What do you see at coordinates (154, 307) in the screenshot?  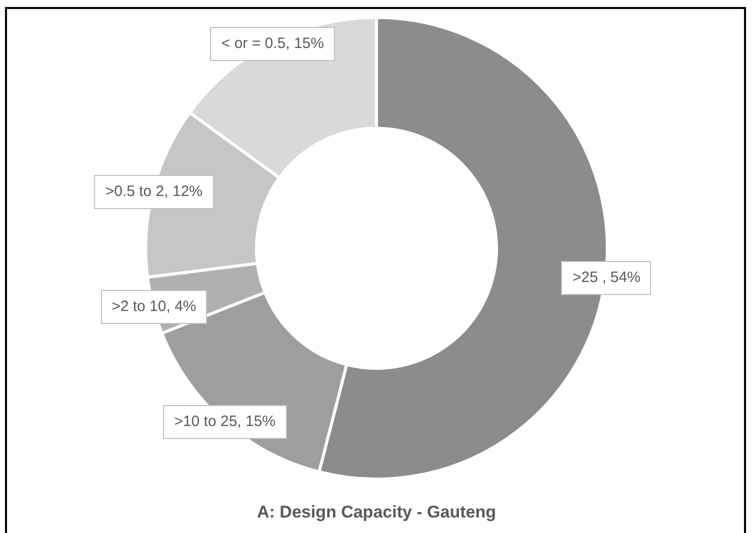 I see `slice-label: >2 to 10, 4%` at bounding box center [154, 307].